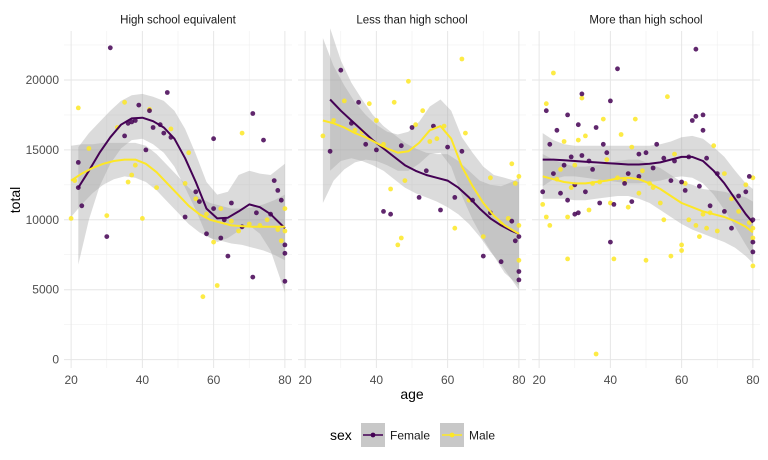 Image resolution: width=768 pixels, height=460 pixels. Describe the element at coordinates (214, 380) in the screenshot. I see `x-tick-label: 60` at that location.